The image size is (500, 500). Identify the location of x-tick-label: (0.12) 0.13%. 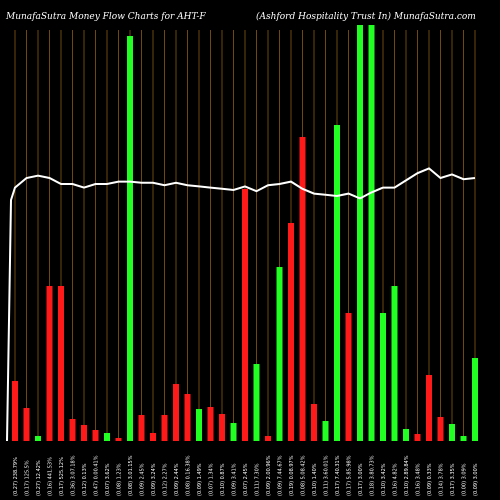
(85, 479).